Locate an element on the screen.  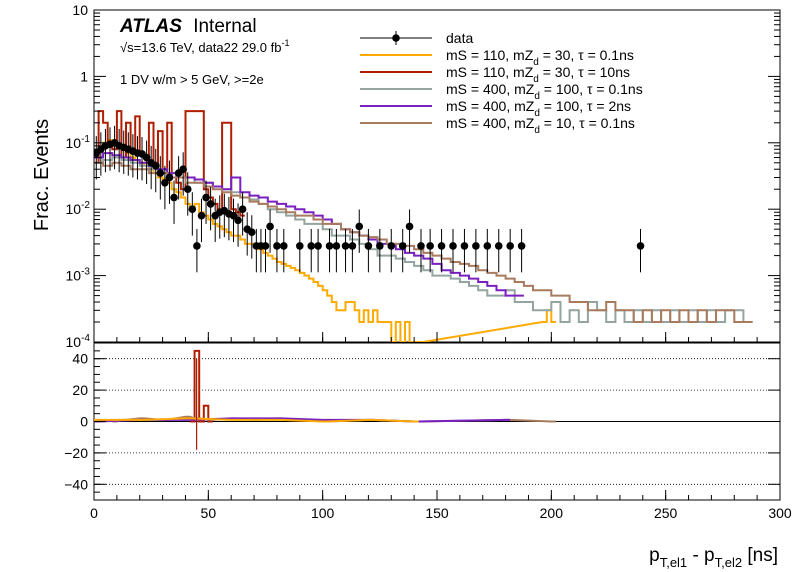
legend-label: data is located at coordinates (459, 38).